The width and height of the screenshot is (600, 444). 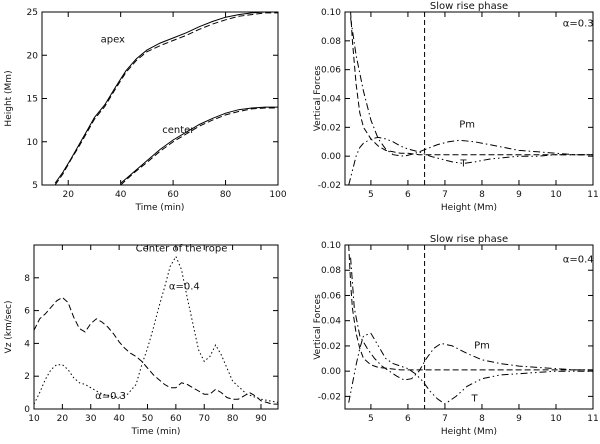 What do you see at coordinates (27, 410) in the screenshot?
I see `y-tick-label: 0` at bounding box center [27, 410].